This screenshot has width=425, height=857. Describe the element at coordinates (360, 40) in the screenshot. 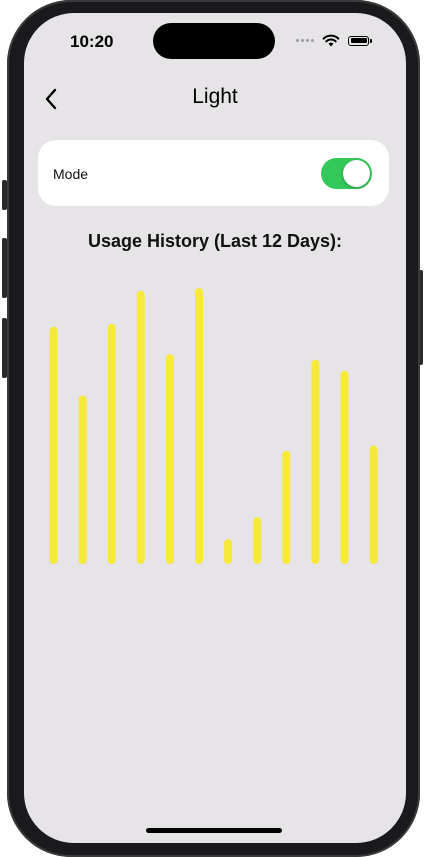

I see `battery-icon` at that location.